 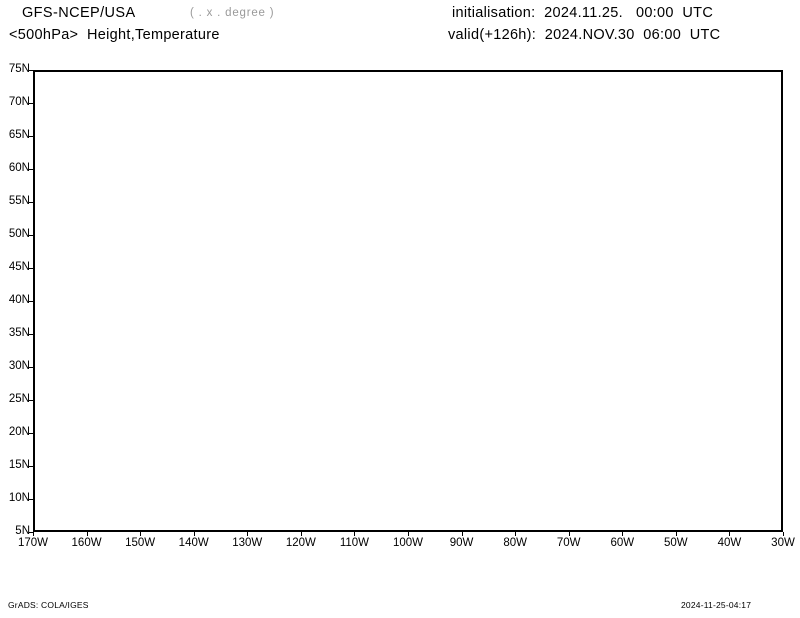 I want to click on y-axis-tick-label: 75N, so click(x=19, y=69).